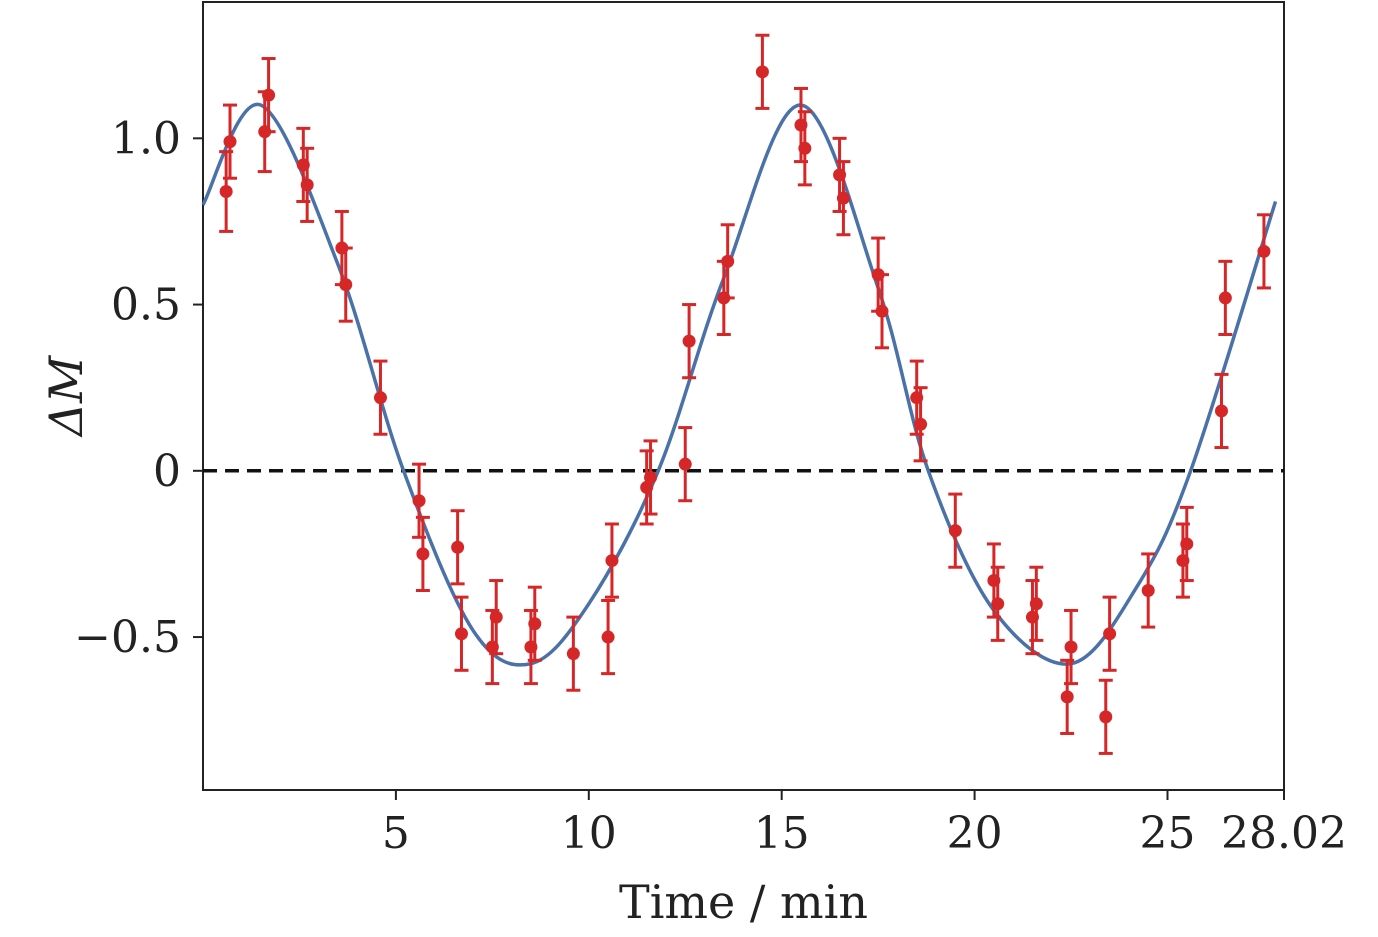  I want to click on x-tick-label: 25, so click(1167, 833).